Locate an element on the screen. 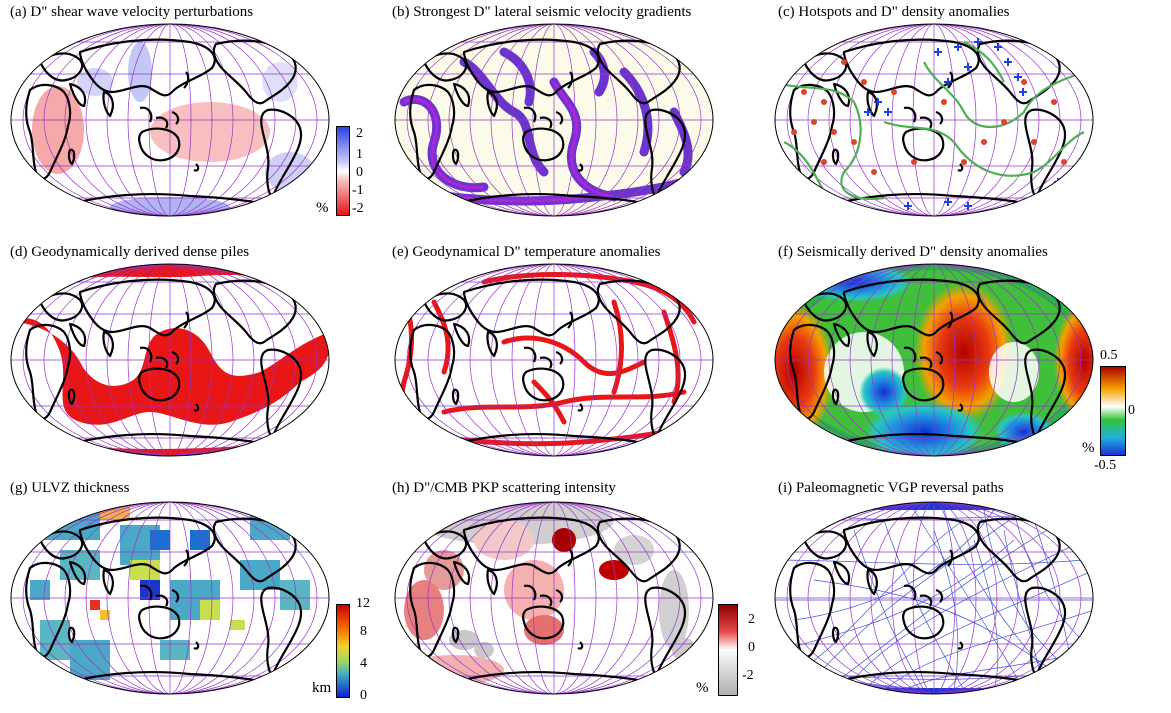  panel-f-tick-2: -0.5 is located at coordinates (1105, 465).